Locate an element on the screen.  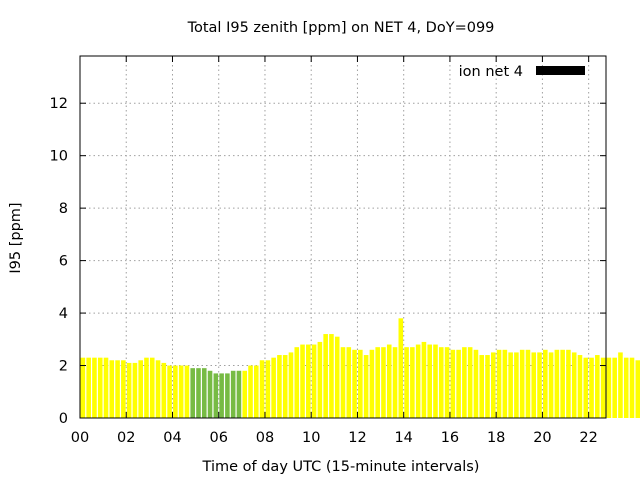
x-tick-label: 00 is located at coordinates (80, 438).